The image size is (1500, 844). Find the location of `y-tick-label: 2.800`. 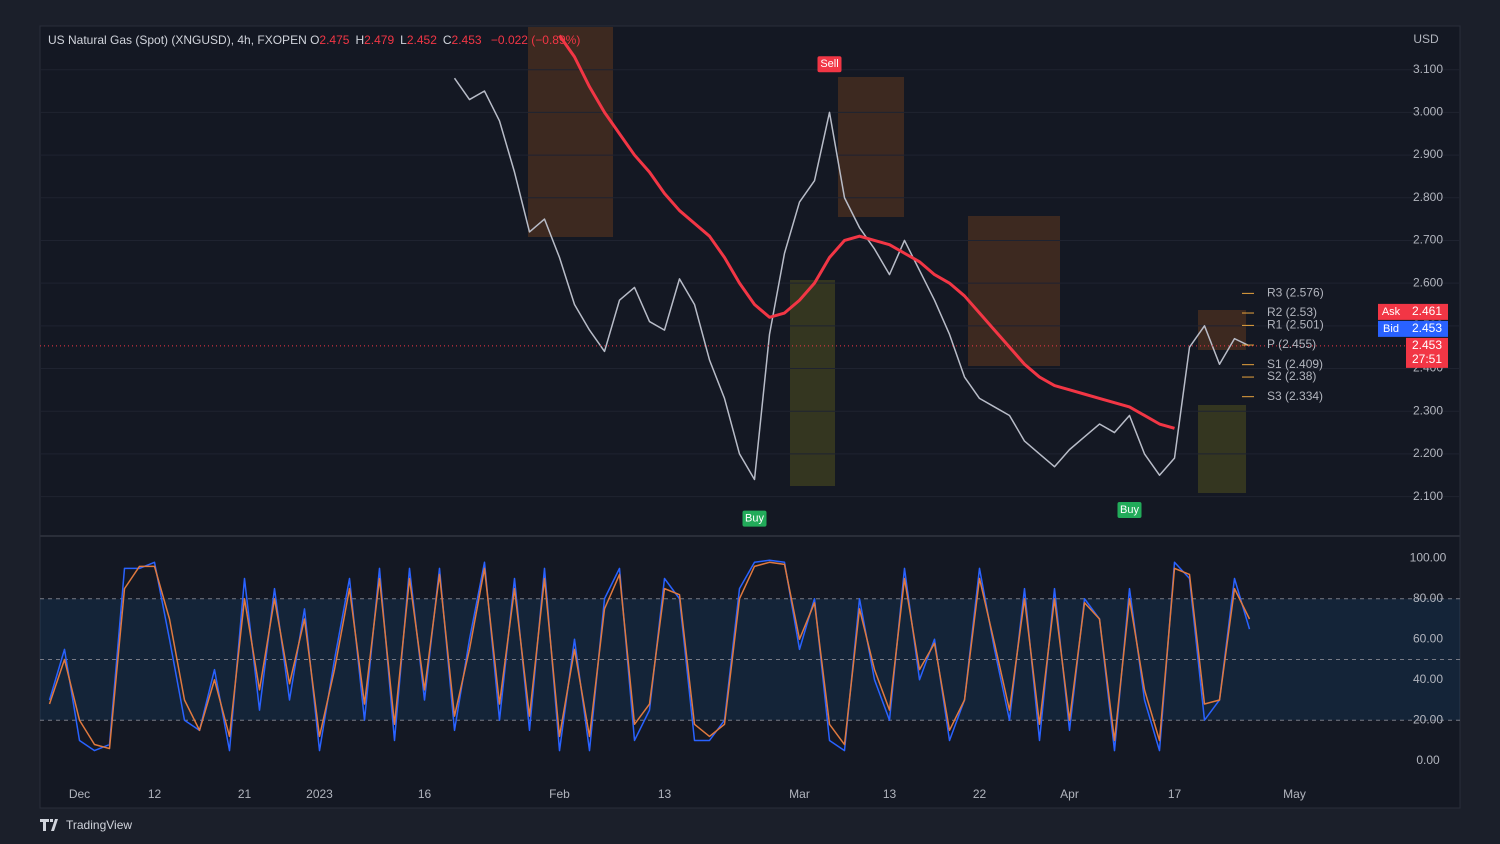

y-tick-label: 2.800 is located at coordinates (1428, 197).